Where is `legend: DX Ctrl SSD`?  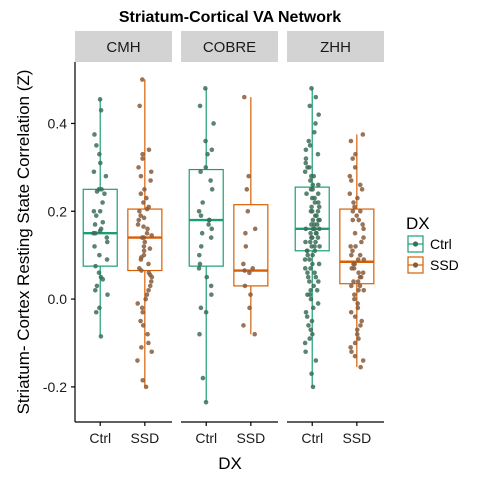
legend: DX Ctrl SSD is located at coordinates (432, 243).